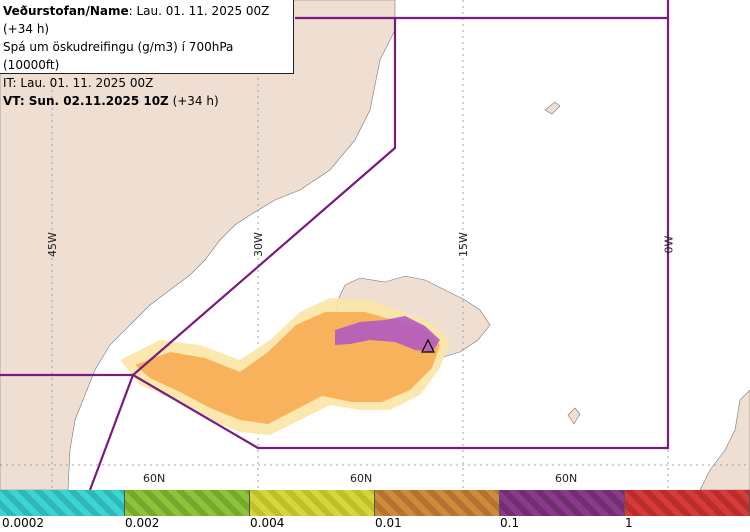  Describe the element at coordinates (136, 20) in the screenshot. I see `issue-time: : Lau. 01. 11. 2025 00Z (+34 h)` at that location.